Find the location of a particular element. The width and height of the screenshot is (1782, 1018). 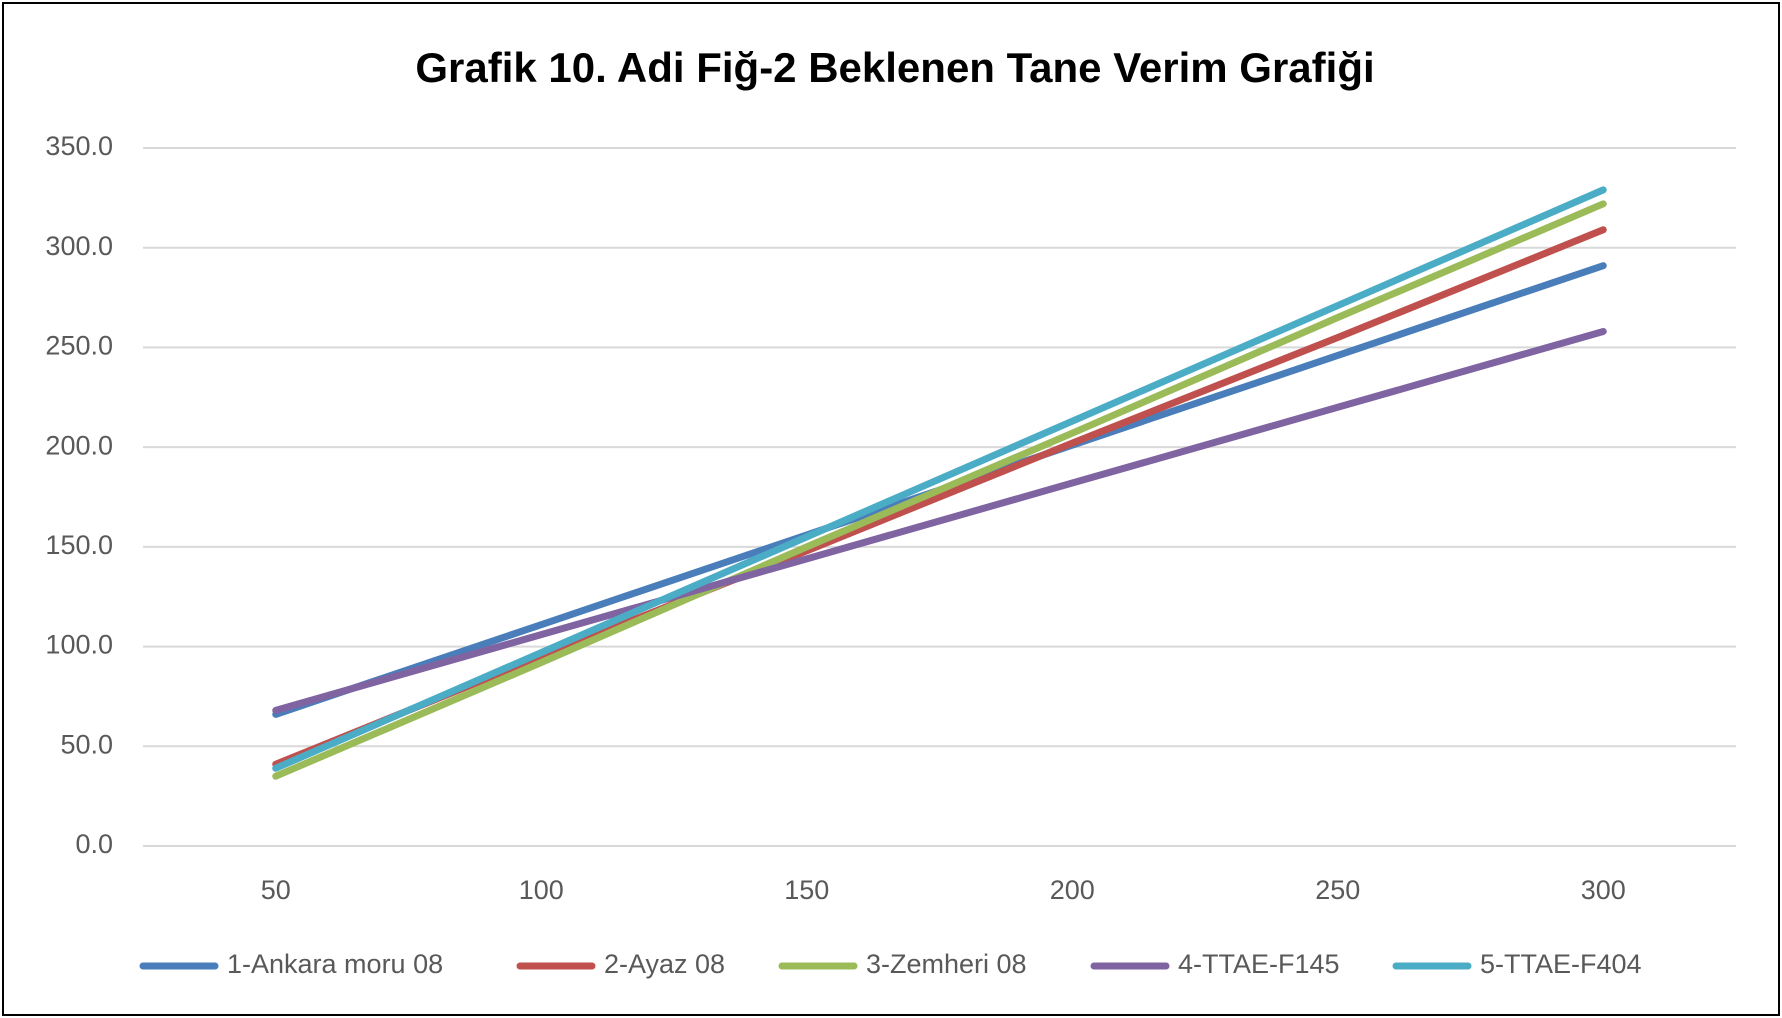

x-tick-label: 50 is located at coordinates (276, 890).